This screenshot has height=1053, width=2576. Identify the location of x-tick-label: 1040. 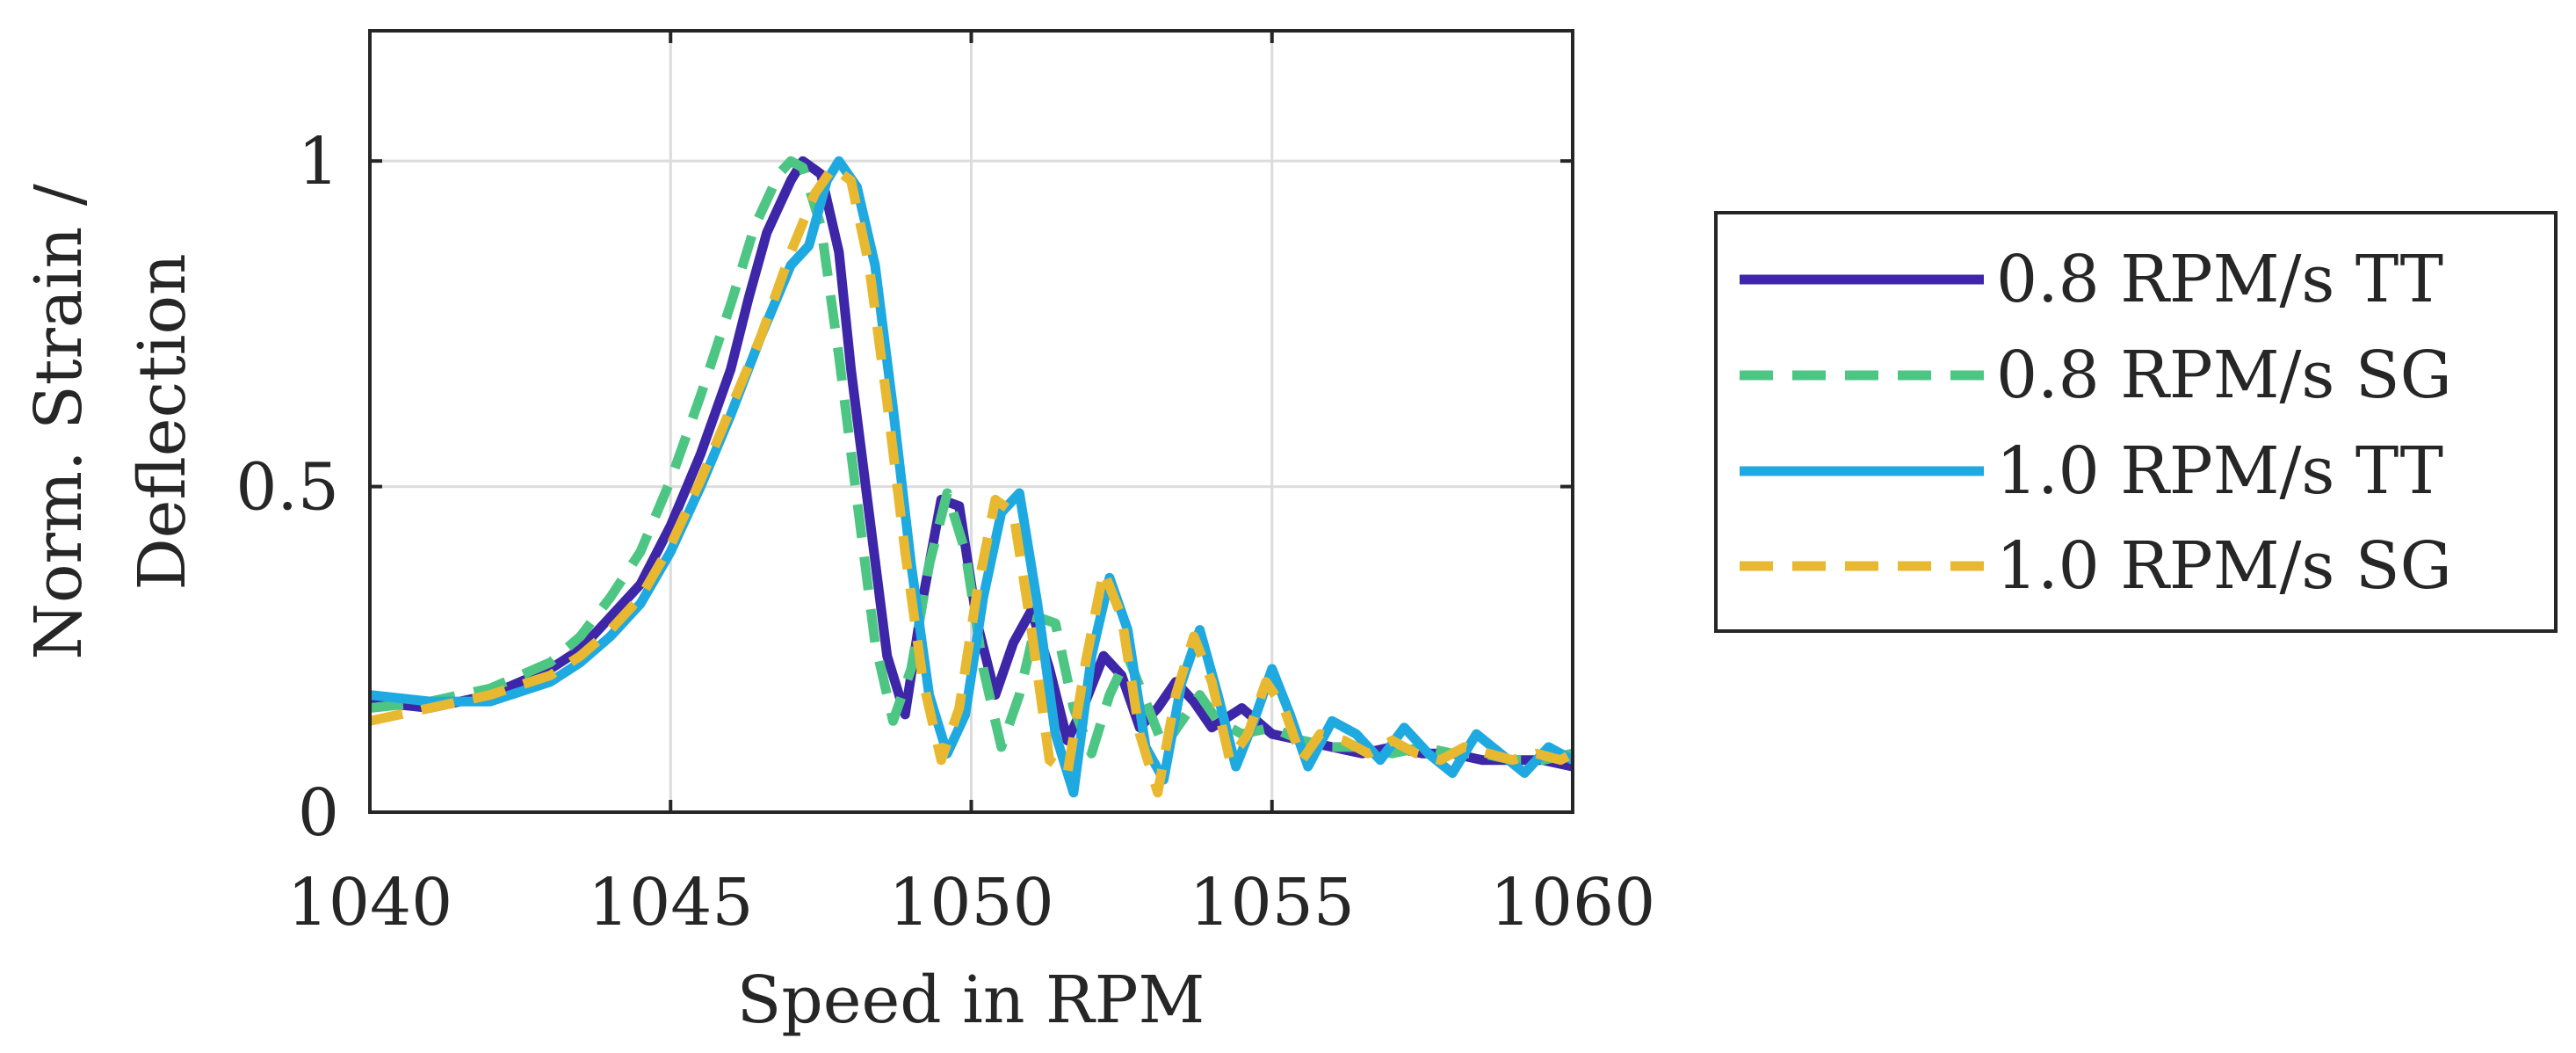
(369, 902).